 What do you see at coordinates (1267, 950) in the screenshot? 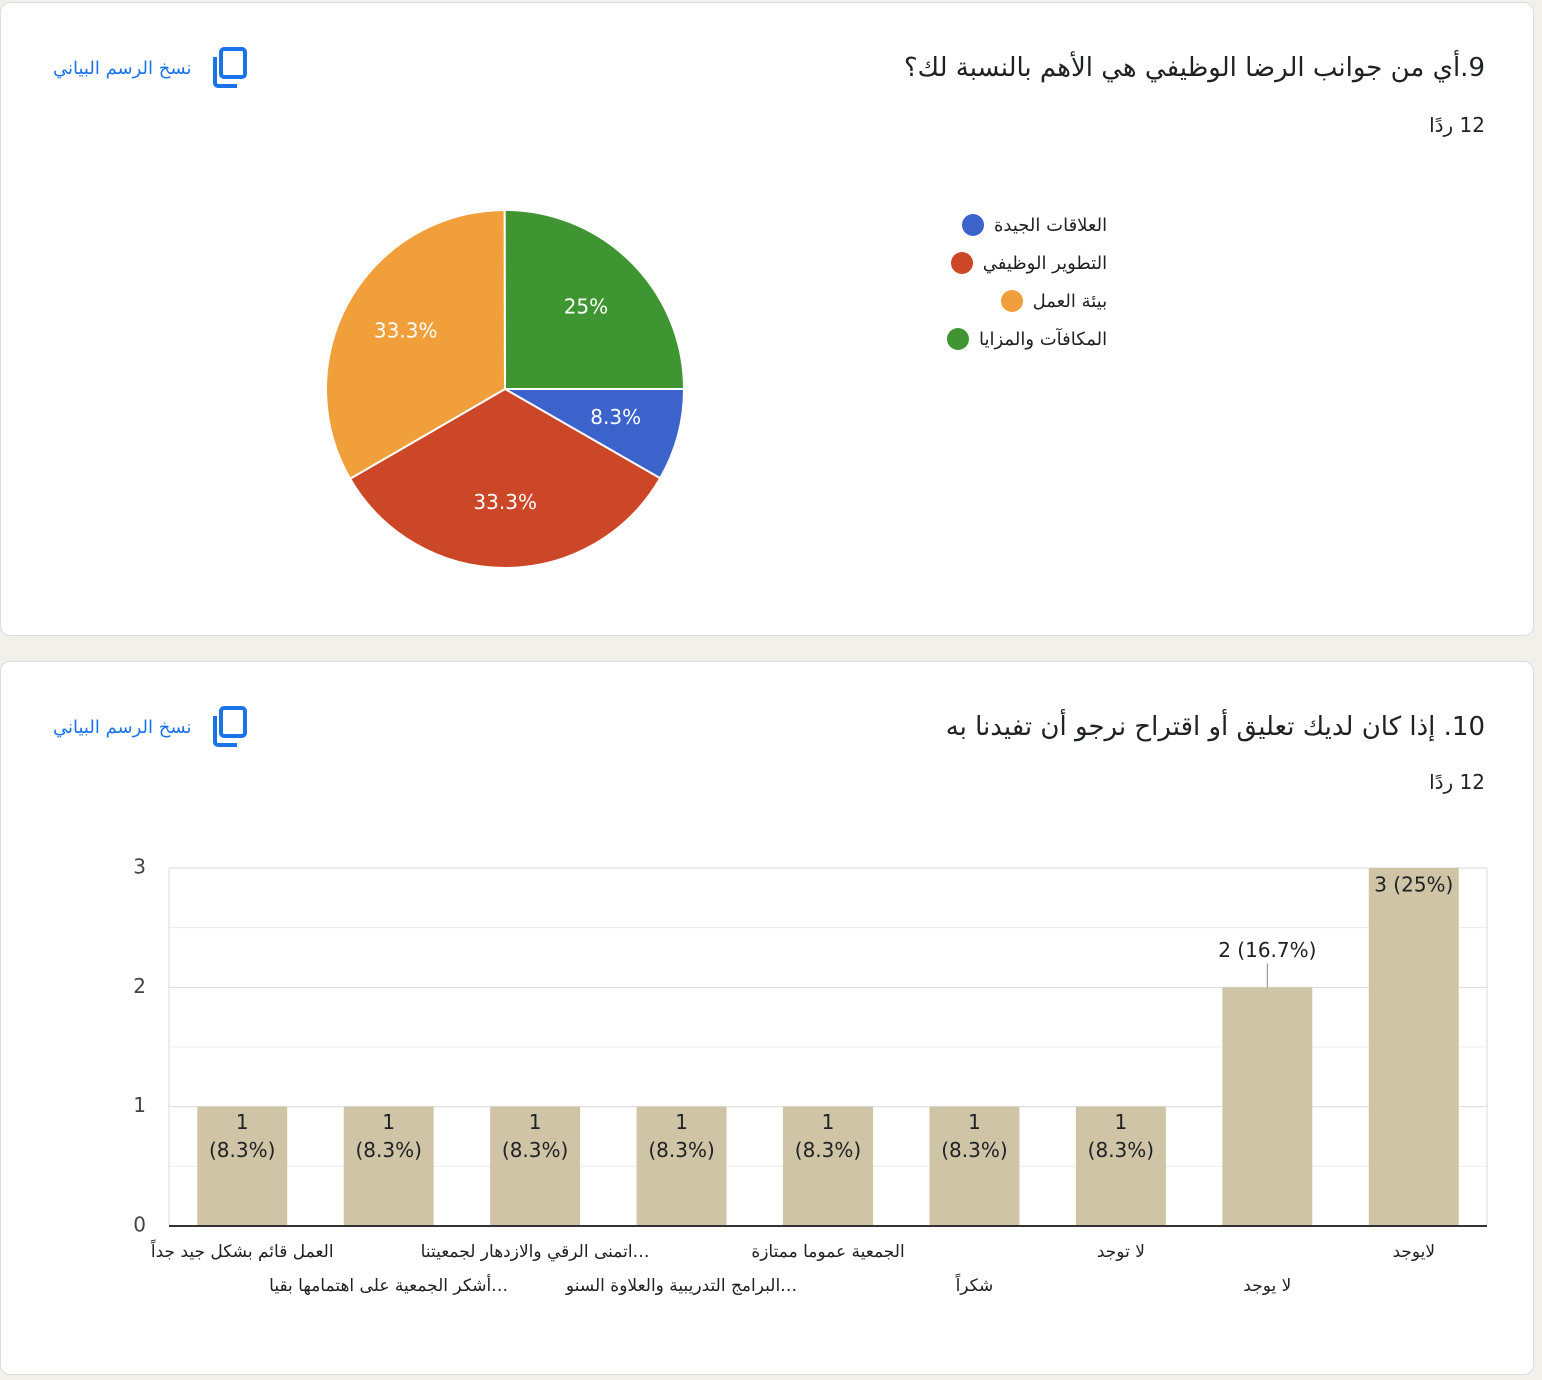
I see `bar-value-label: 2 (16.7%)` at bounding box center [1267, 950].